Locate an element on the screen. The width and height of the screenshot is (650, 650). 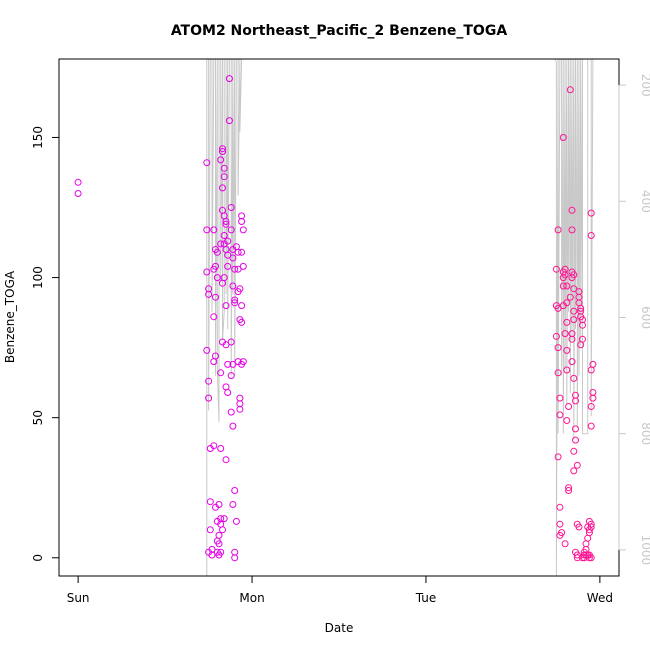
x-tick-label: Tue is located at coordinates (426, 598).